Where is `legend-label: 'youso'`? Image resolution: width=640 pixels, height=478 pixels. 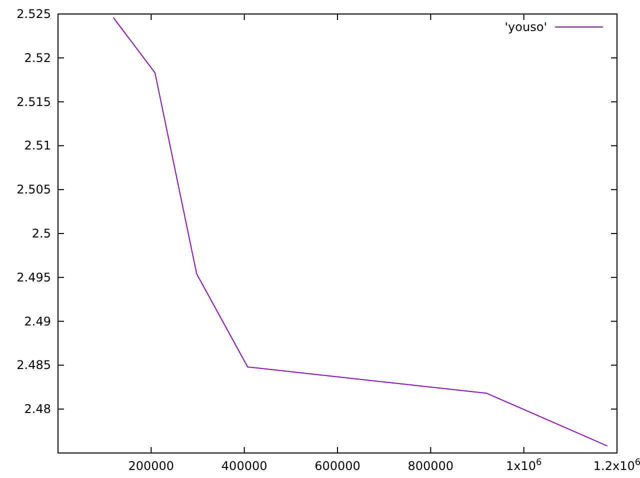 legend-label: 'youso' is located at coordinates (525, 27).